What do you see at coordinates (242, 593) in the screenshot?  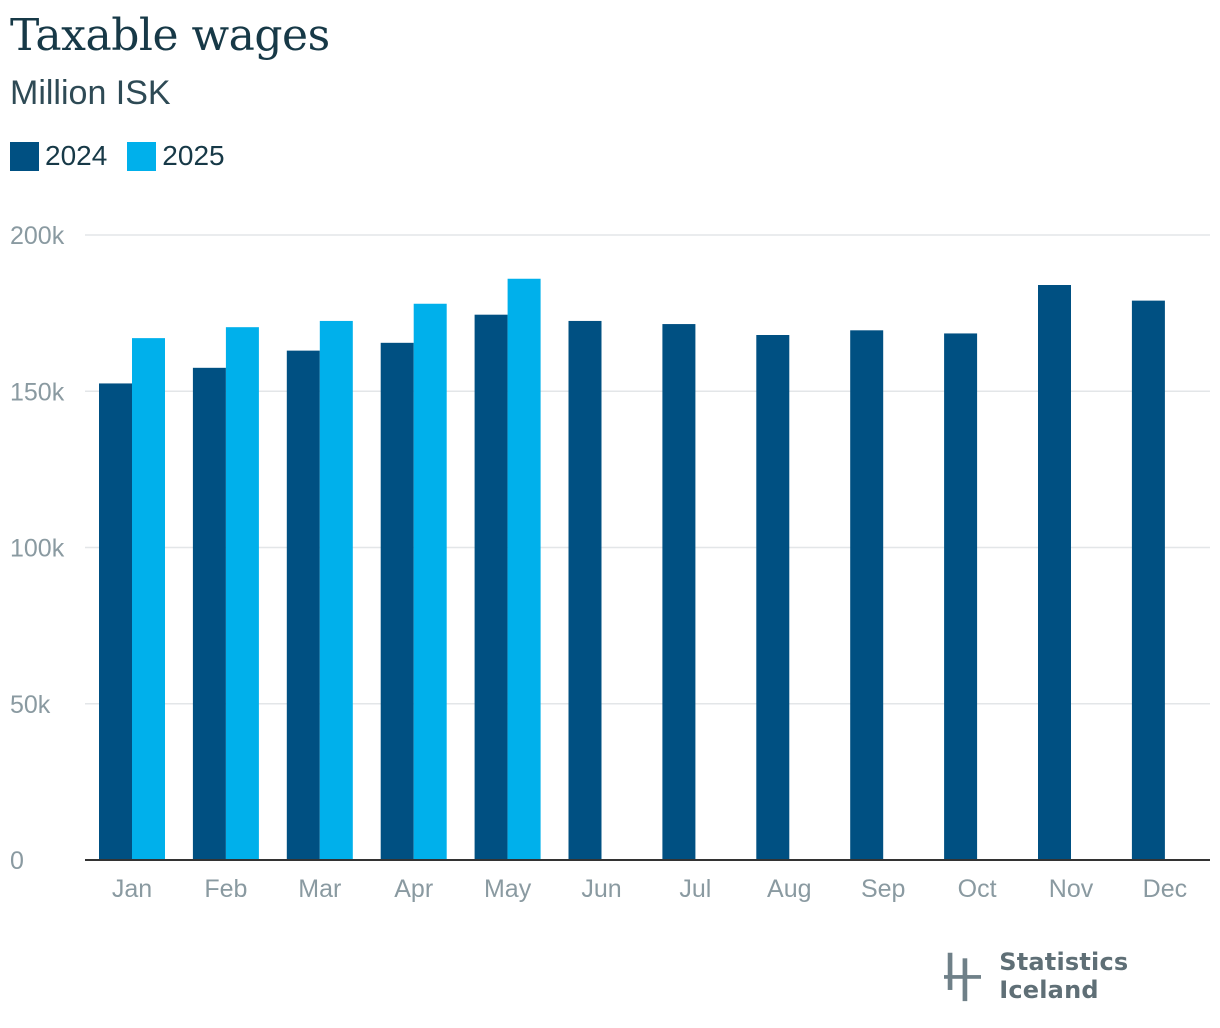 I see `bar-2025-feb` at bounding box center [242, 593].